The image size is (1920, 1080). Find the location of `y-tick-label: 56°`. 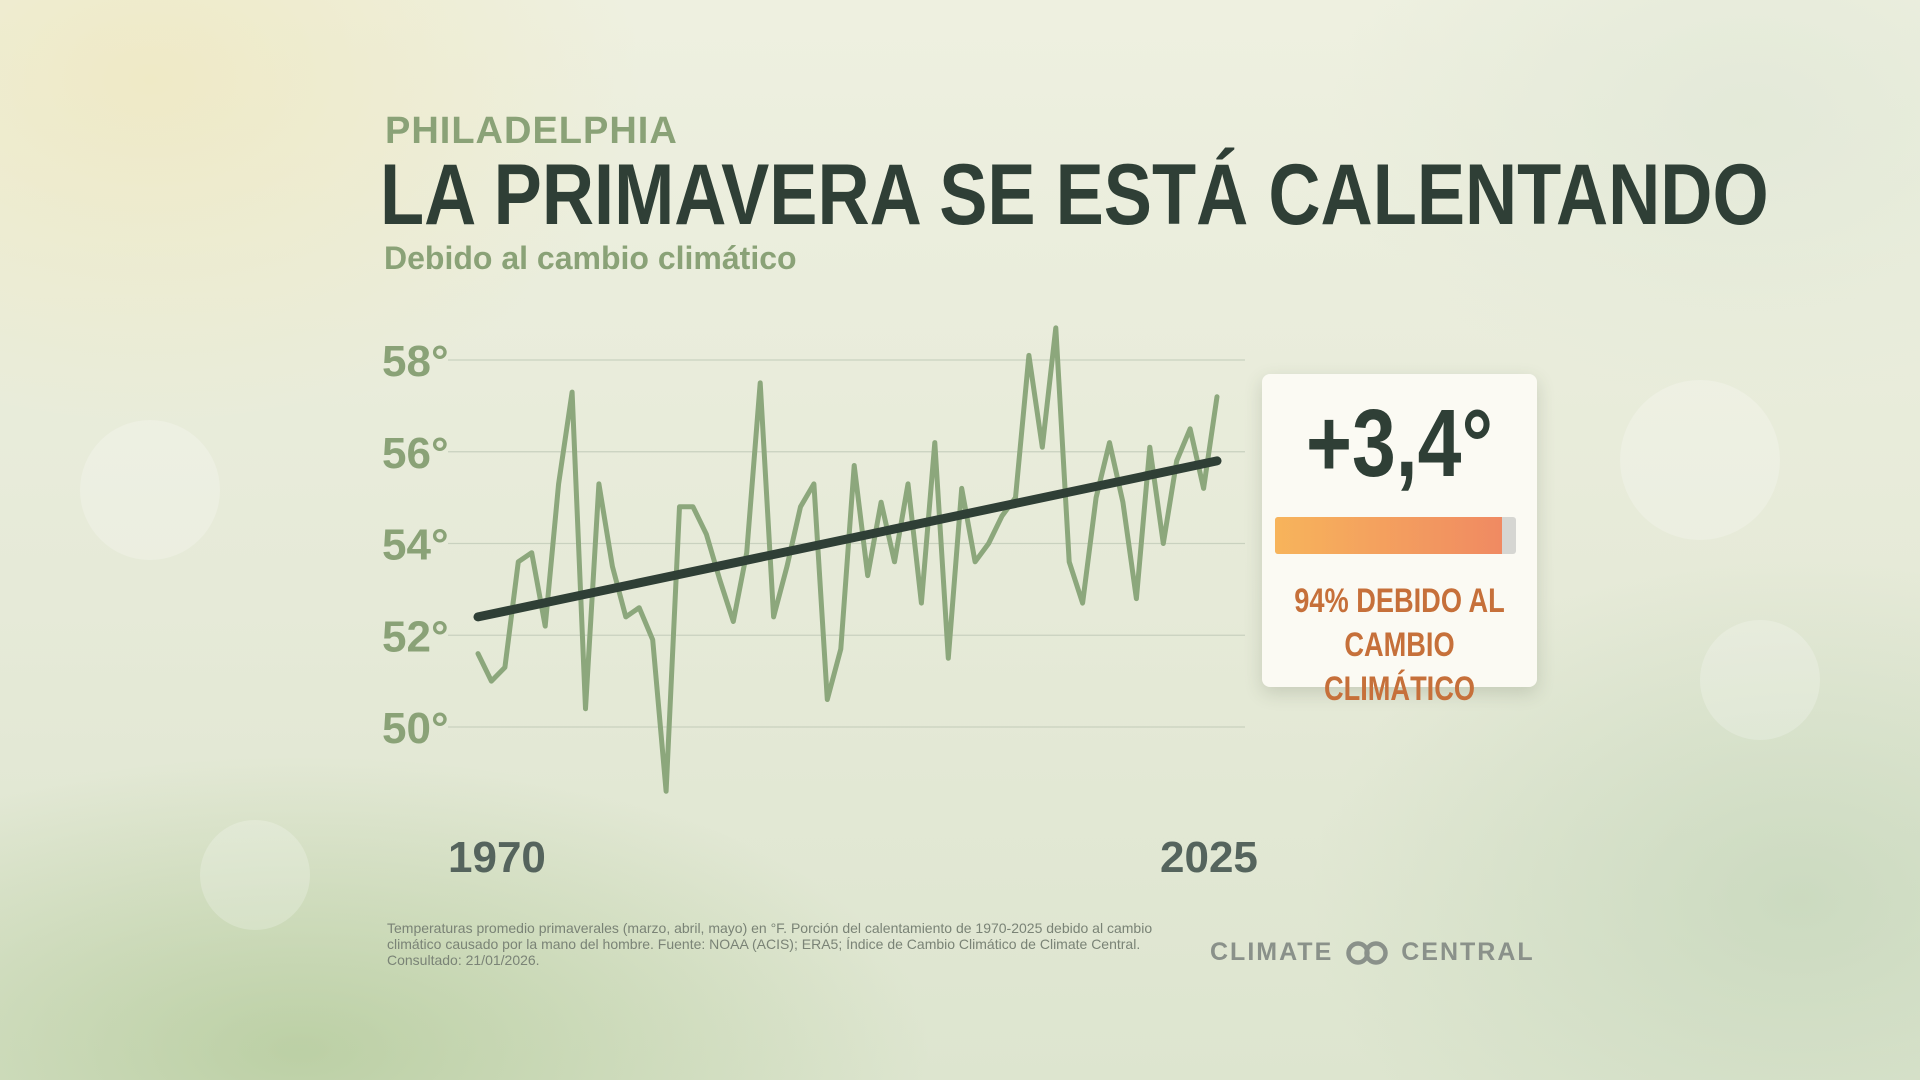

y-tick-label: 56° is located at coordinates (415, 453).